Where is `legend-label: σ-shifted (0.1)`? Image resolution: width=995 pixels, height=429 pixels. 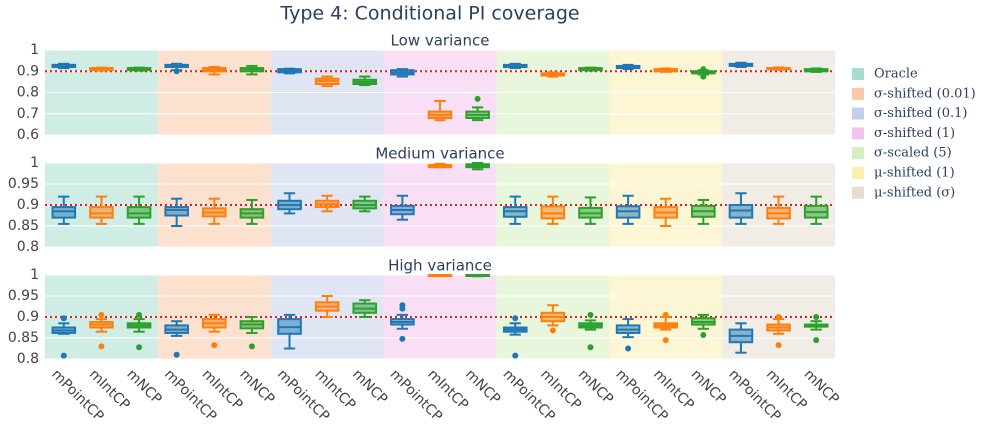 legend-label: σ-shifted (0.1) is located at coordinates (920, 113).